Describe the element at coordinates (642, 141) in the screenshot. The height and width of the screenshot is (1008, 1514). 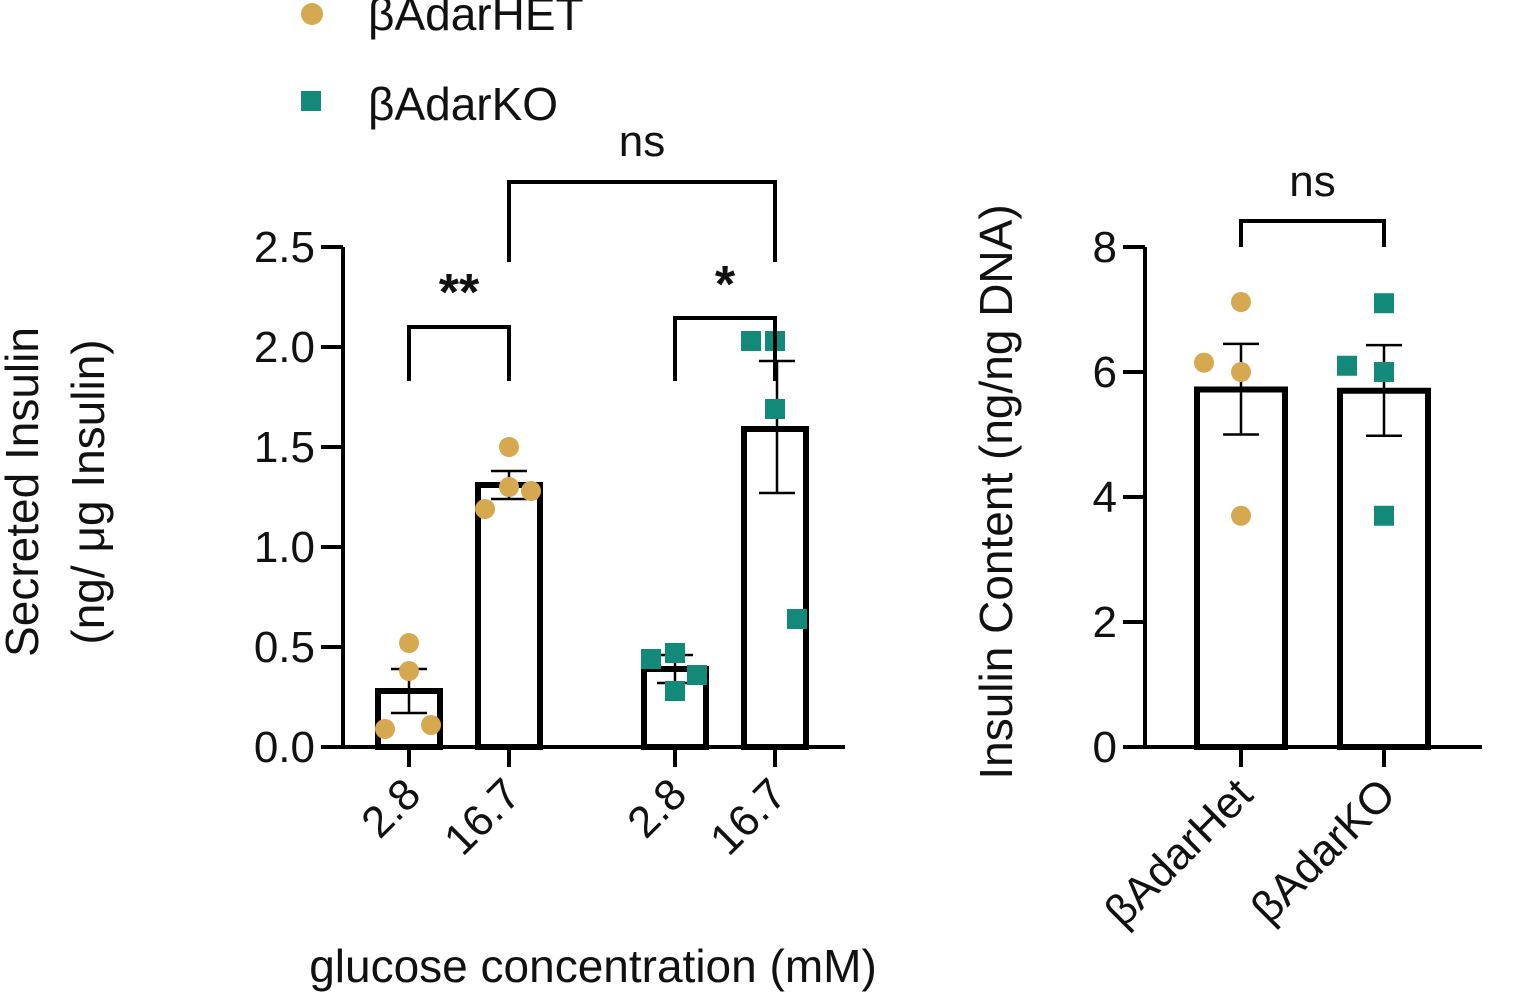
I see `chart1-sig-label: ns` at that location.